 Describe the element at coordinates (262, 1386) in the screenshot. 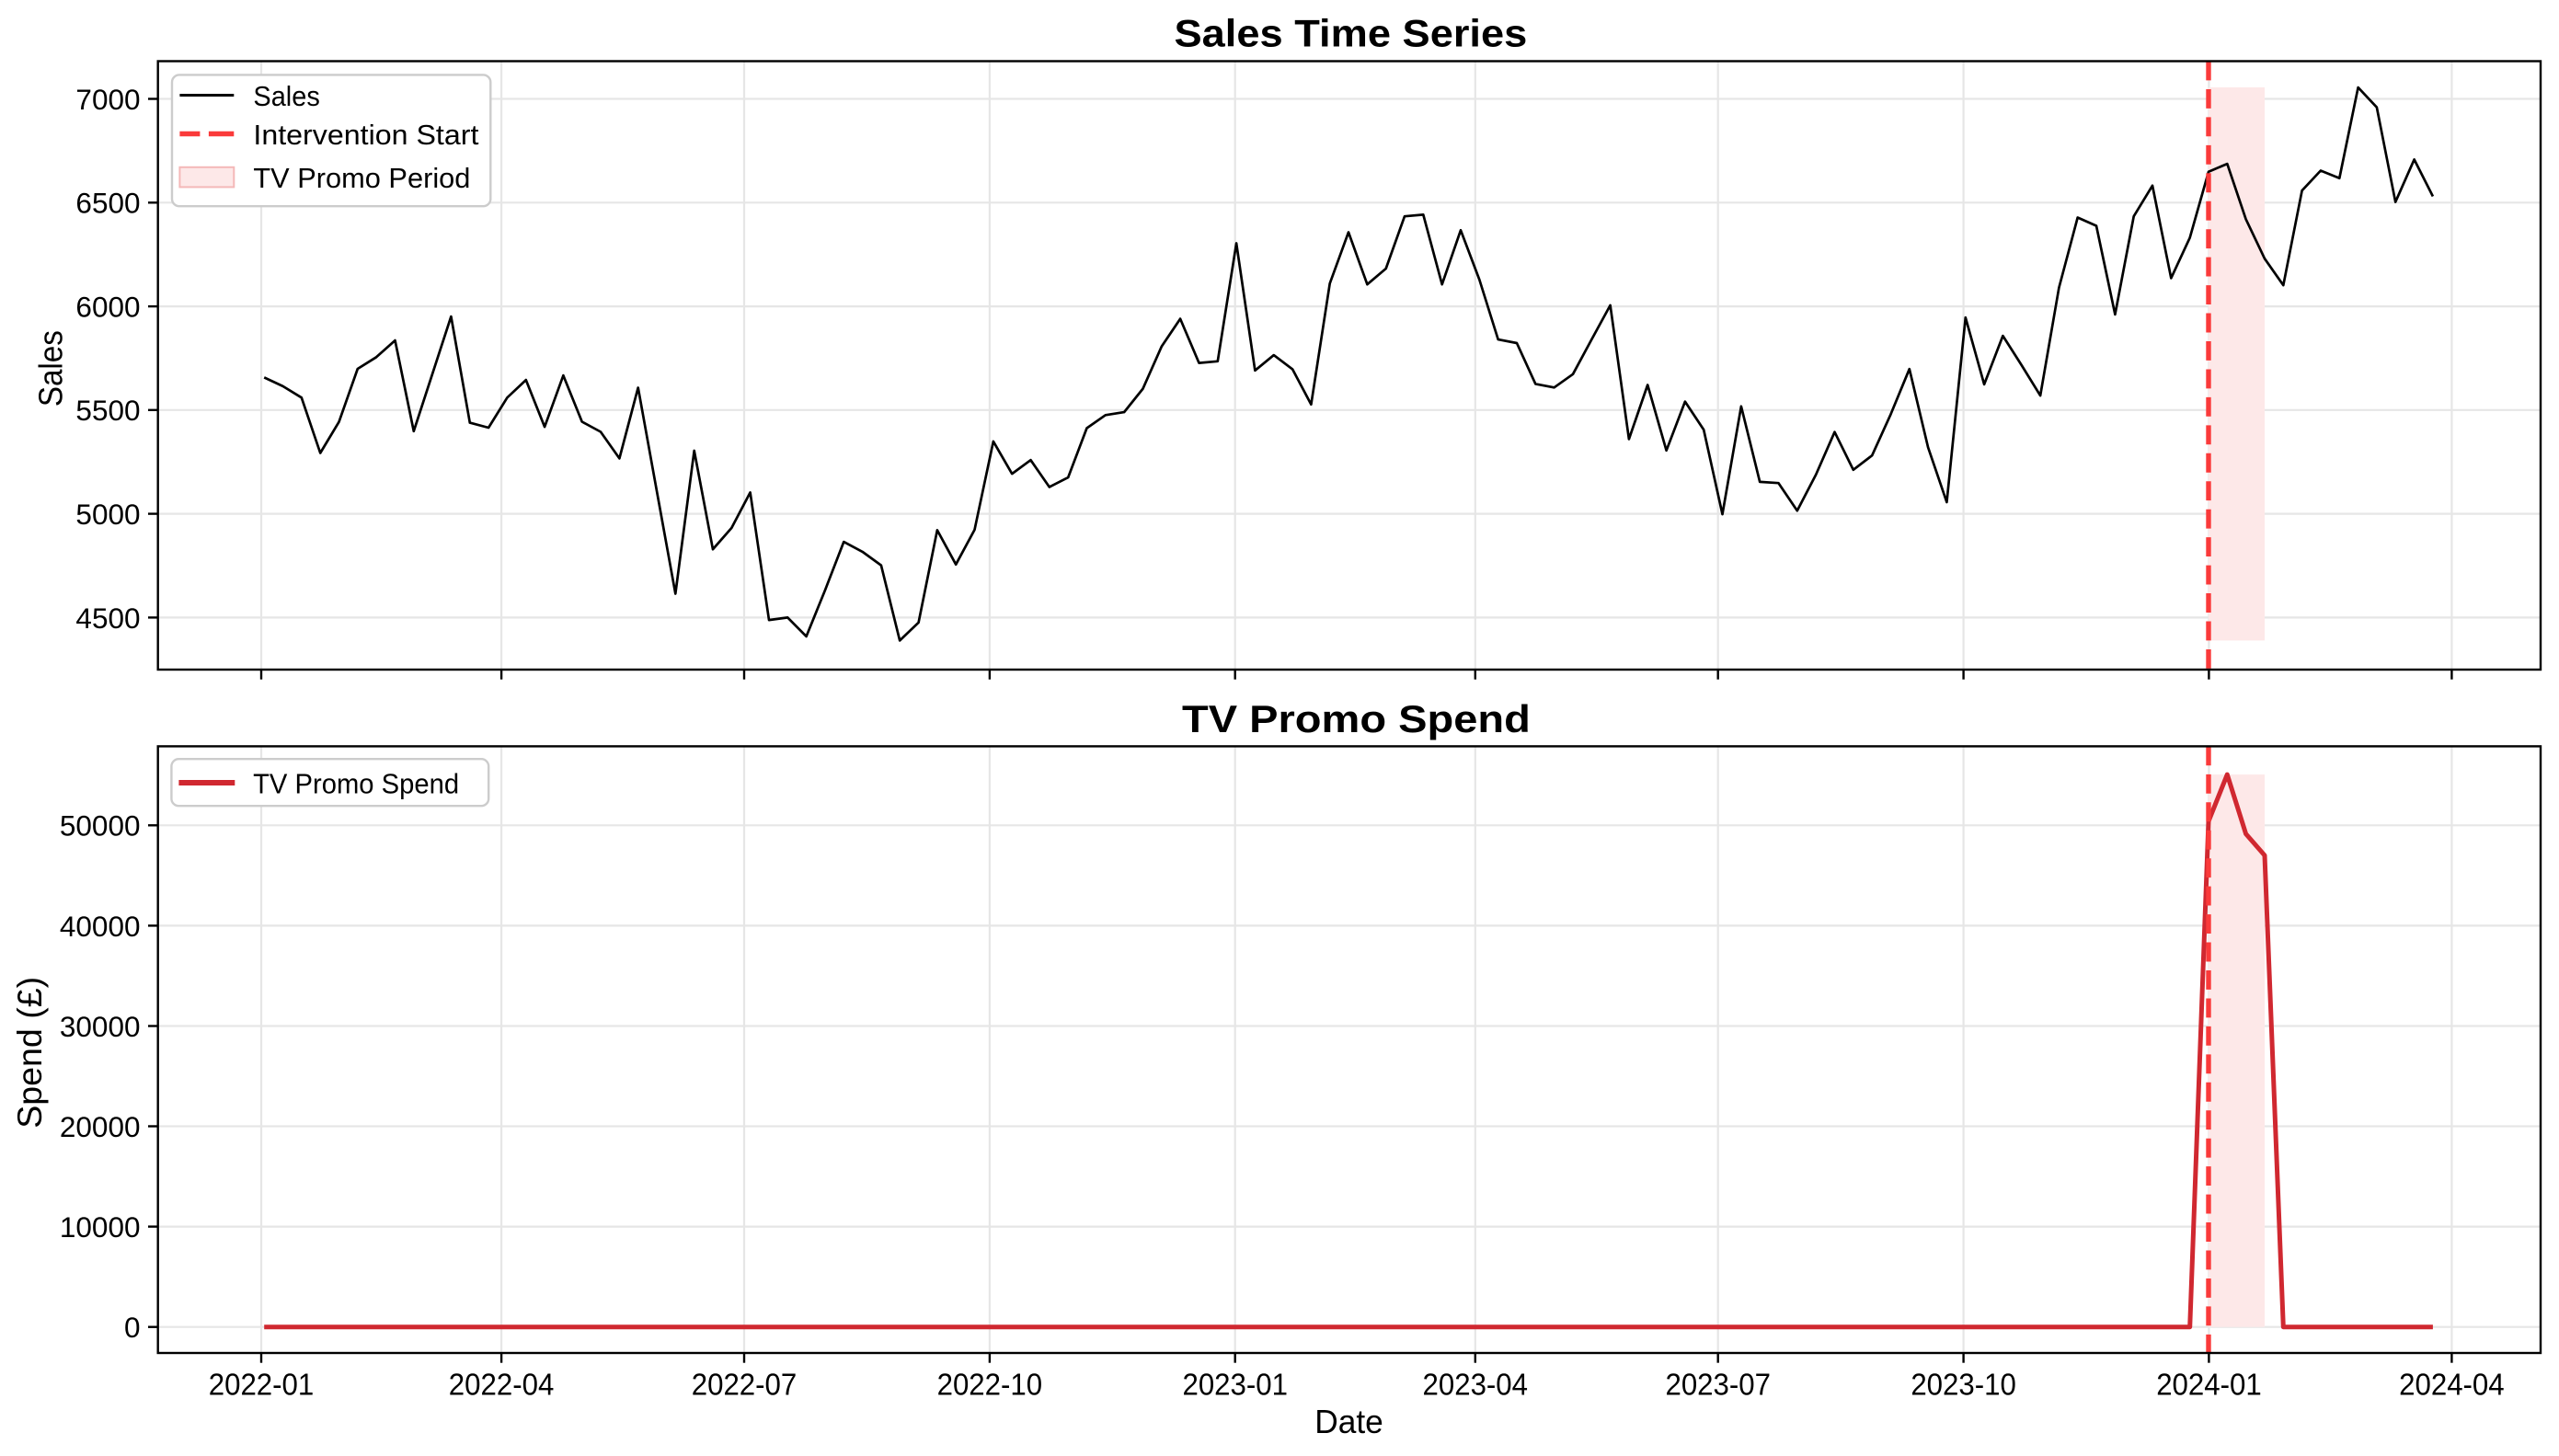

I see `svg-text: 2022-01` at that location.